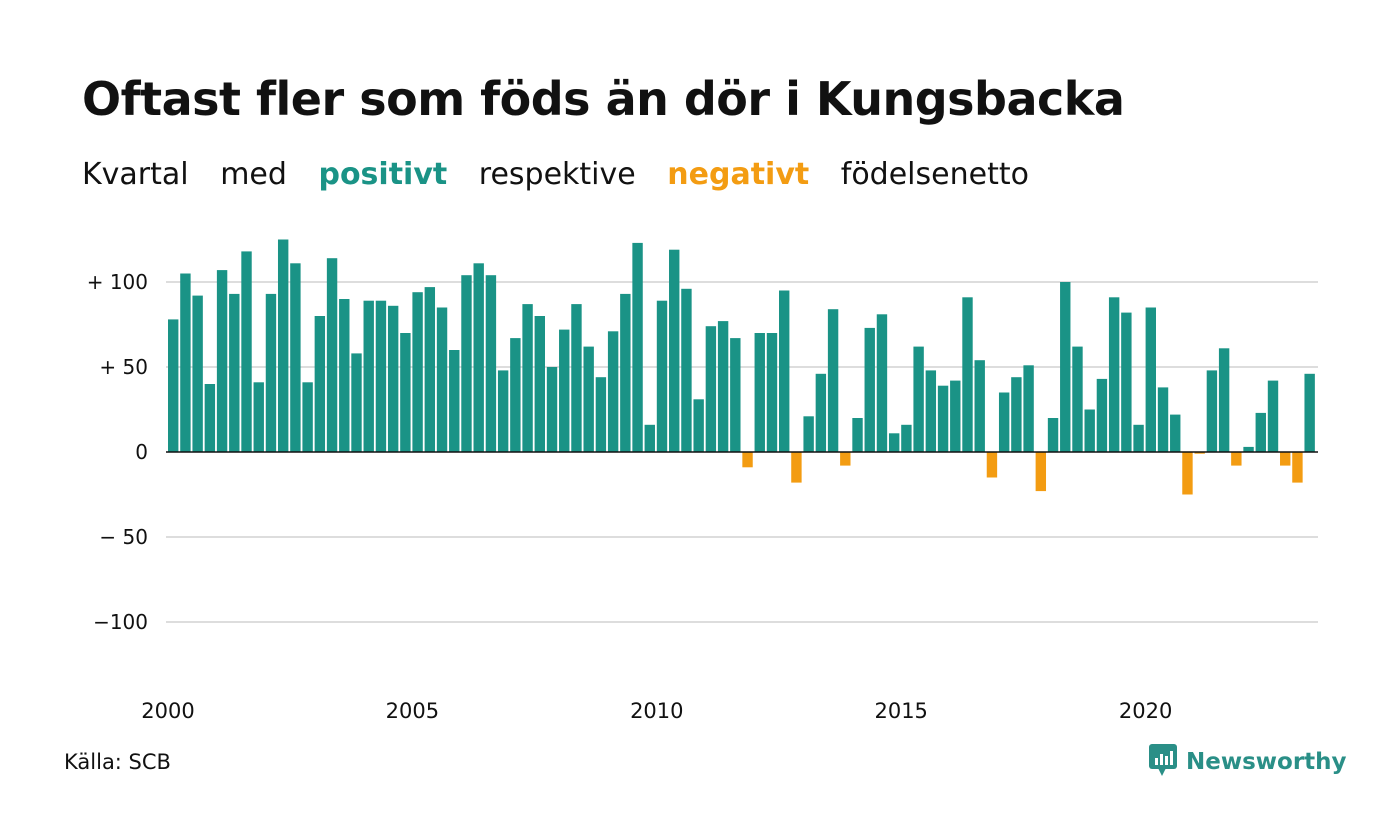 The width and height of the screenshot is (1400, 840). I want to click on subtitle-positive: positivt, so click(383, 174).